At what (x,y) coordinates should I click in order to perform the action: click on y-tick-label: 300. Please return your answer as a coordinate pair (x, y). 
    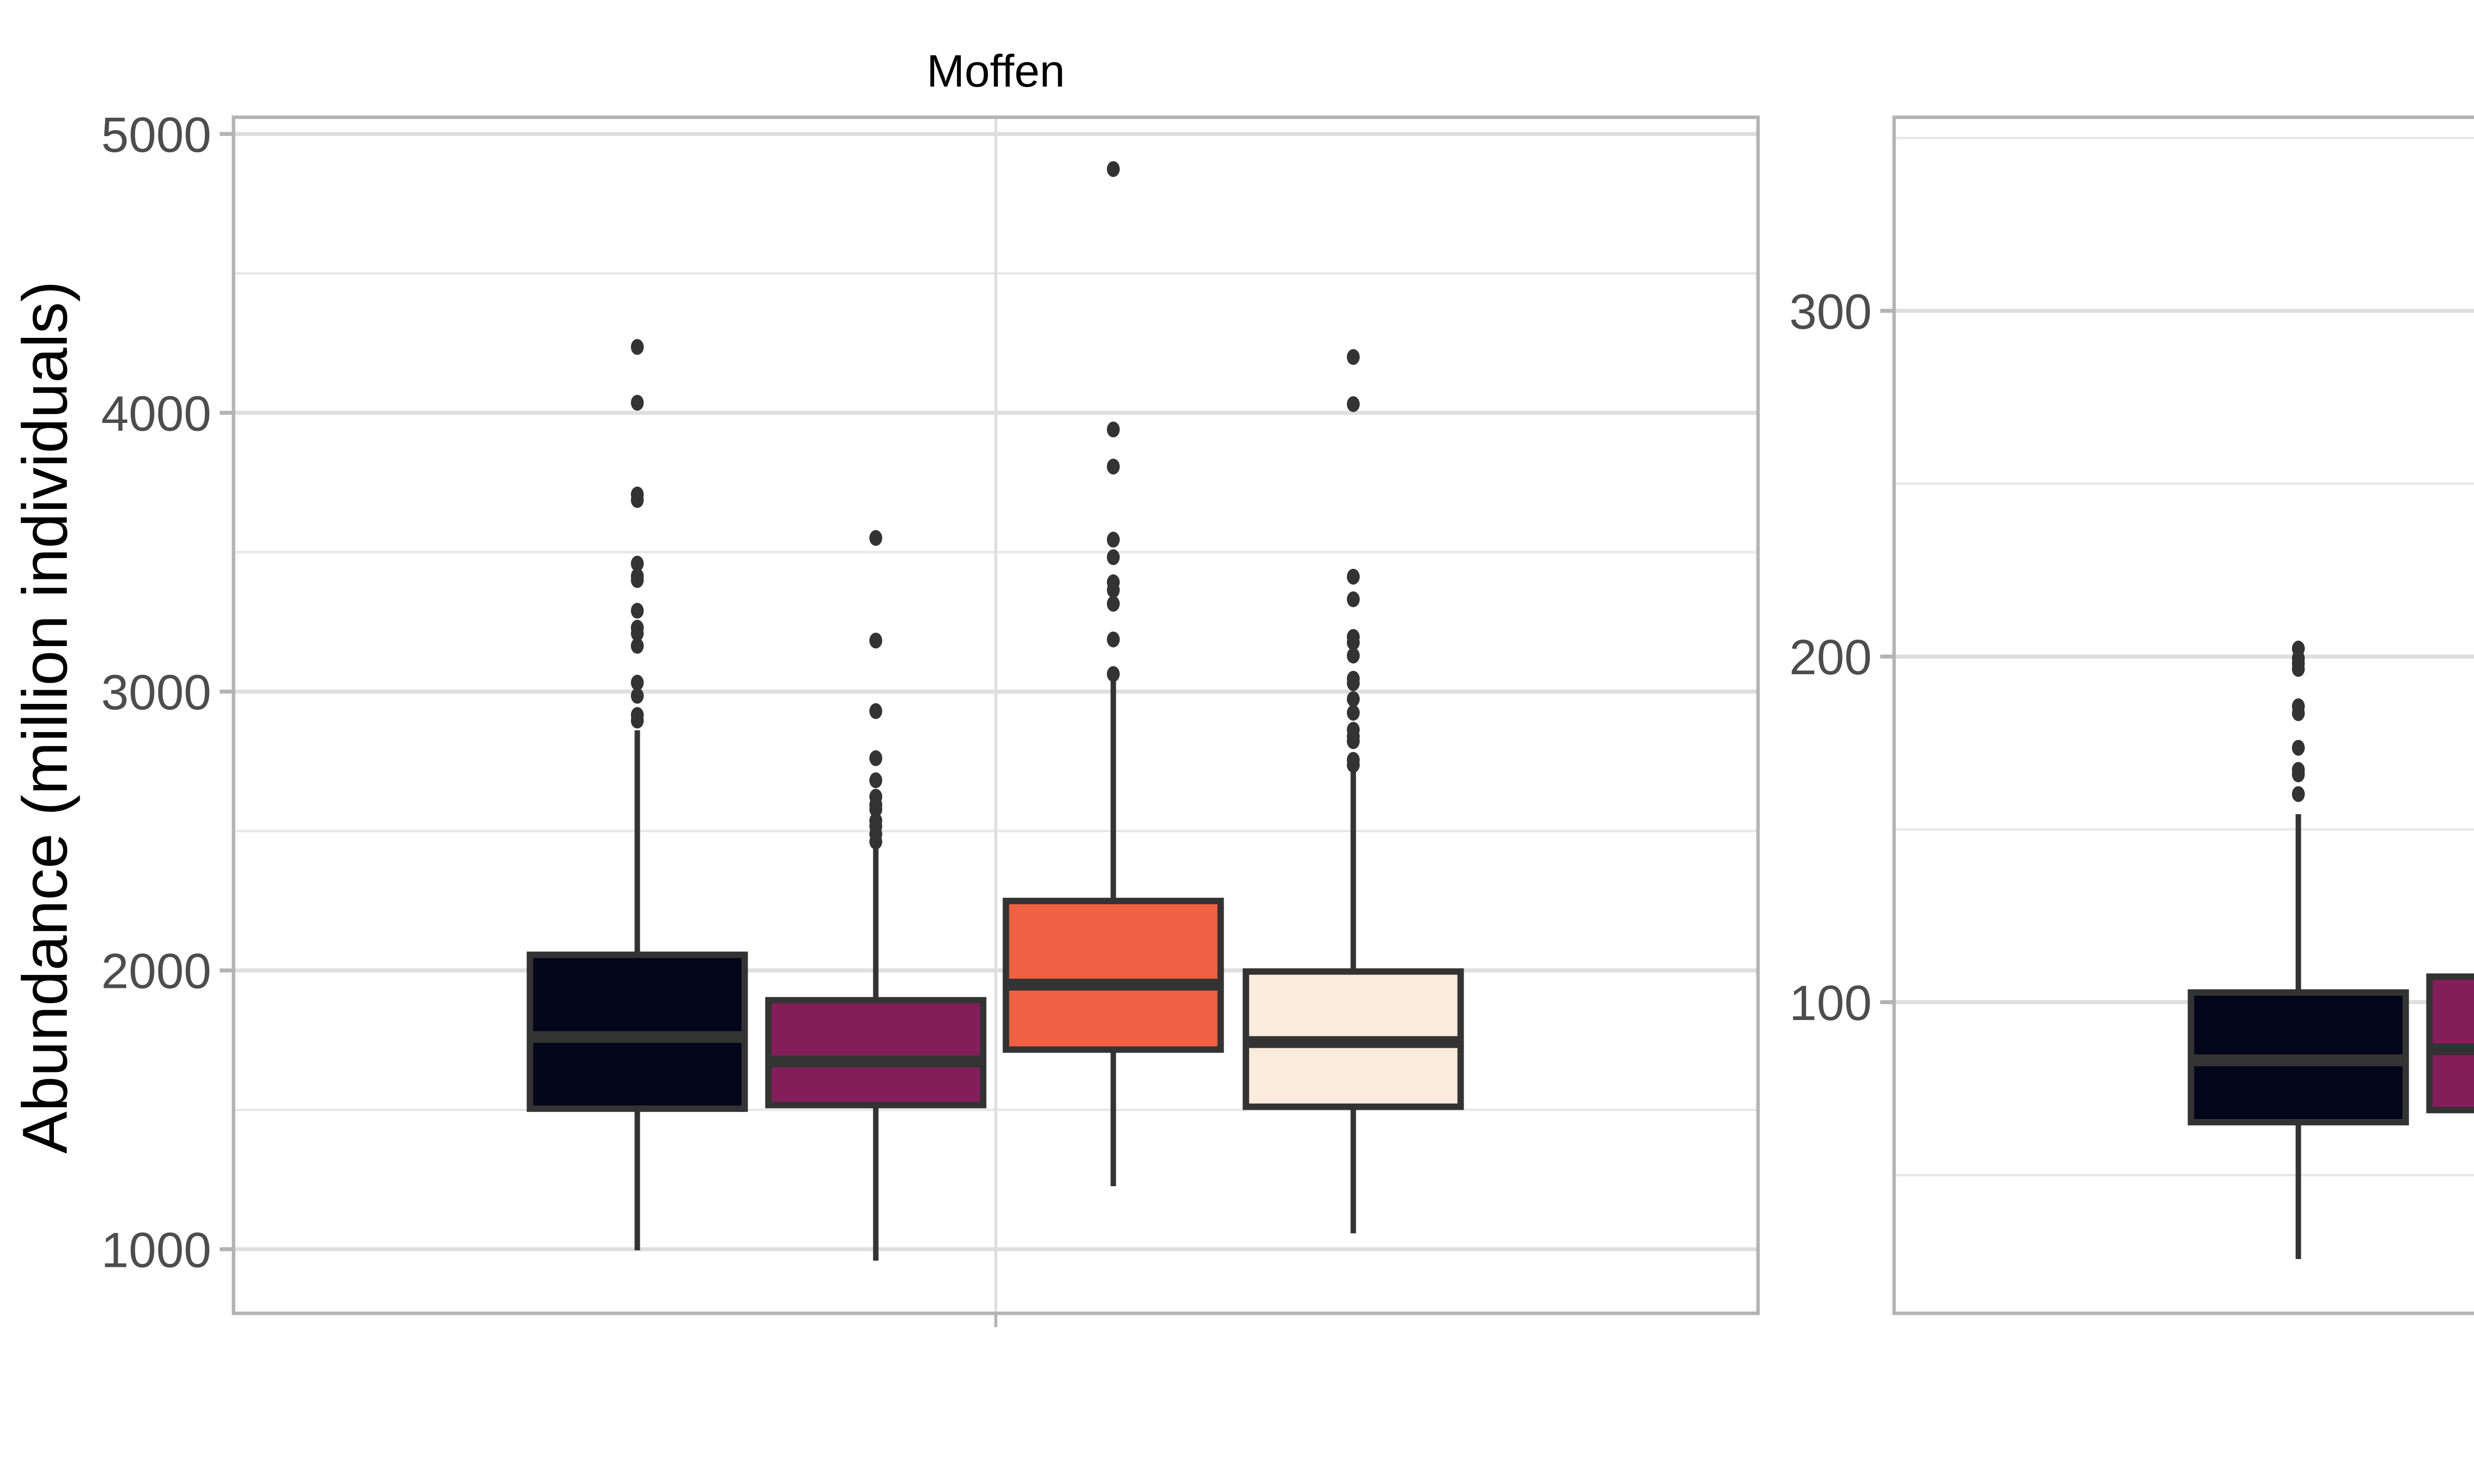
    Looking at the image, I should click on (1831, 311).